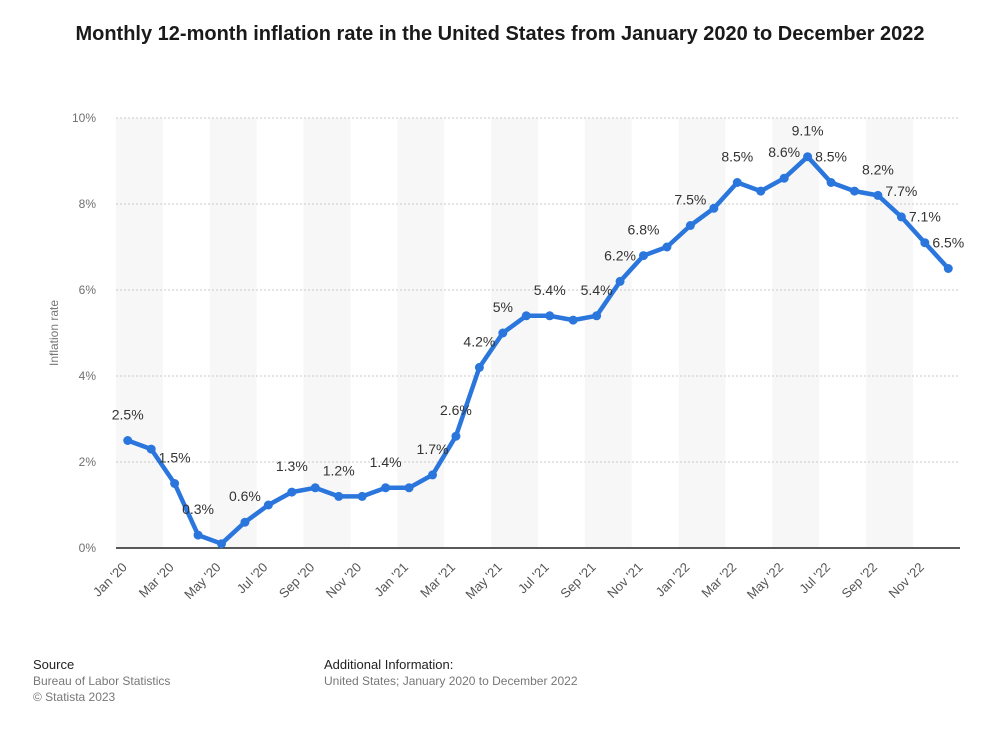  What do you see at coordinates (252, 578) in the screenshot?
I see `x-tick-label: Jul '20` at bounding box center [252, 578].